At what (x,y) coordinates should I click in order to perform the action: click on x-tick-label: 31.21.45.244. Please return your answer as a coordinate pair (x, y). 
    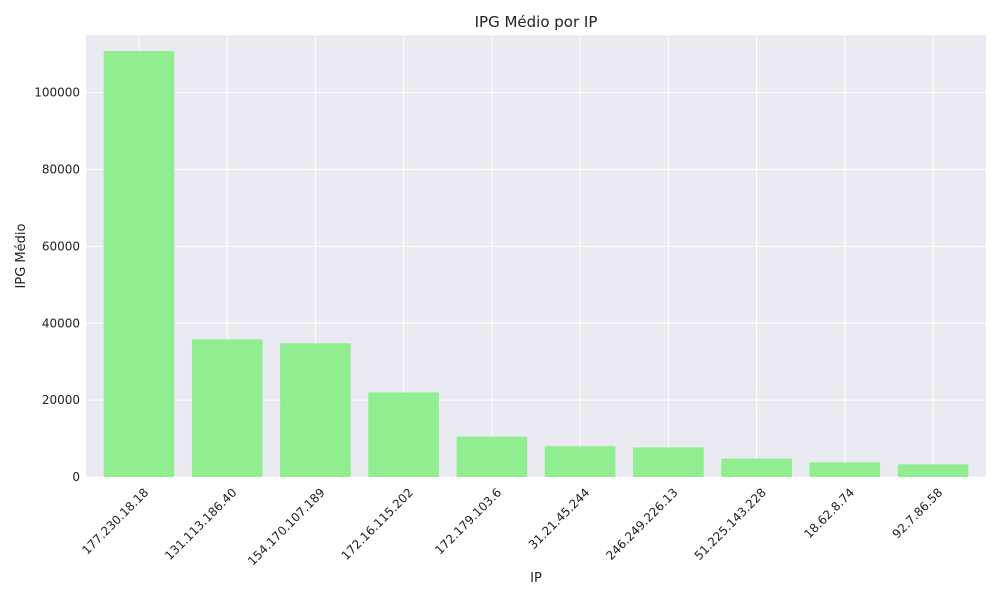
    Looking at the image, I should click on (559, 518).